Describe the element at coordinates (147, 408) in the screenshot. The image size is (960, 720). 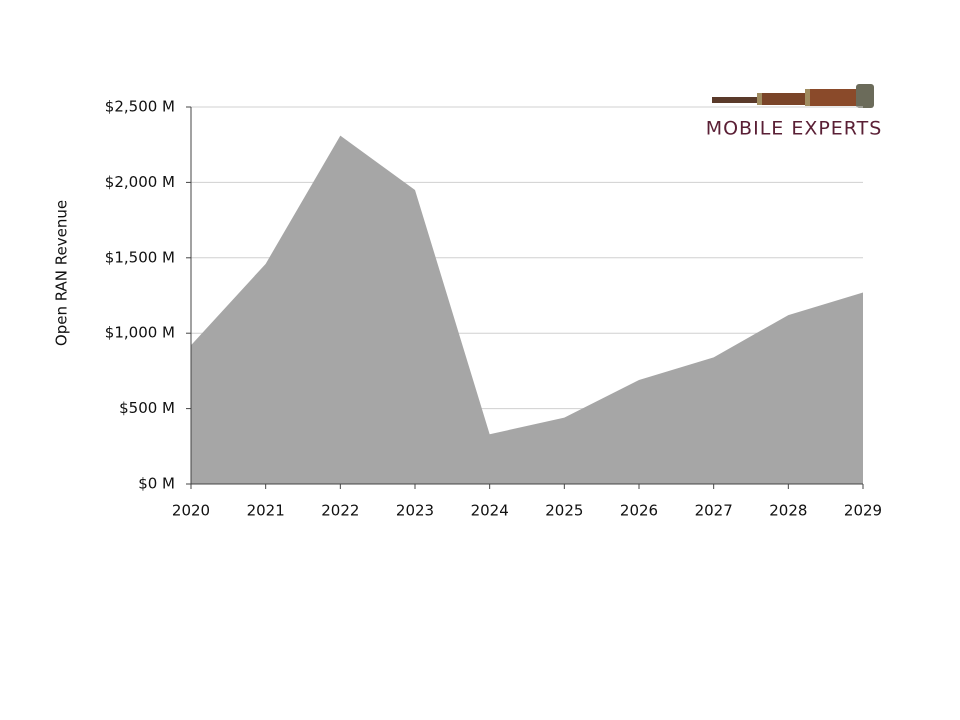
I see `y-tick-label: $500 M` at that location.